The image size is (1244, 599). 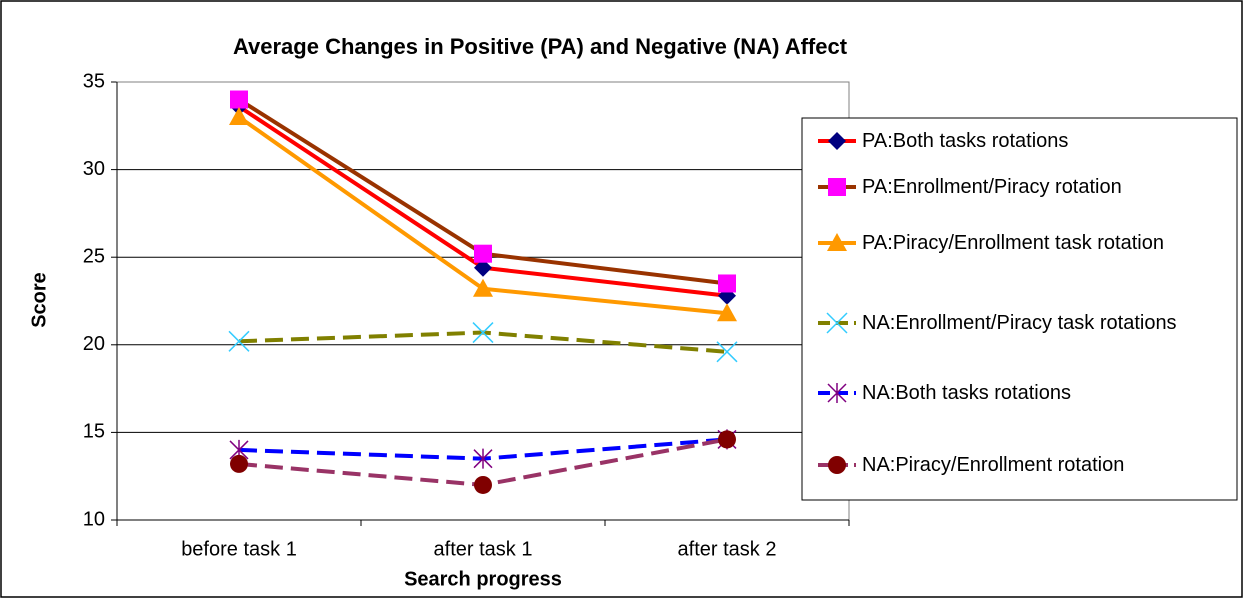 What do you see at coordinates (94, 432) in the screenshot?
I see `y-tick-label: 15` at bounding box center [94, 432].